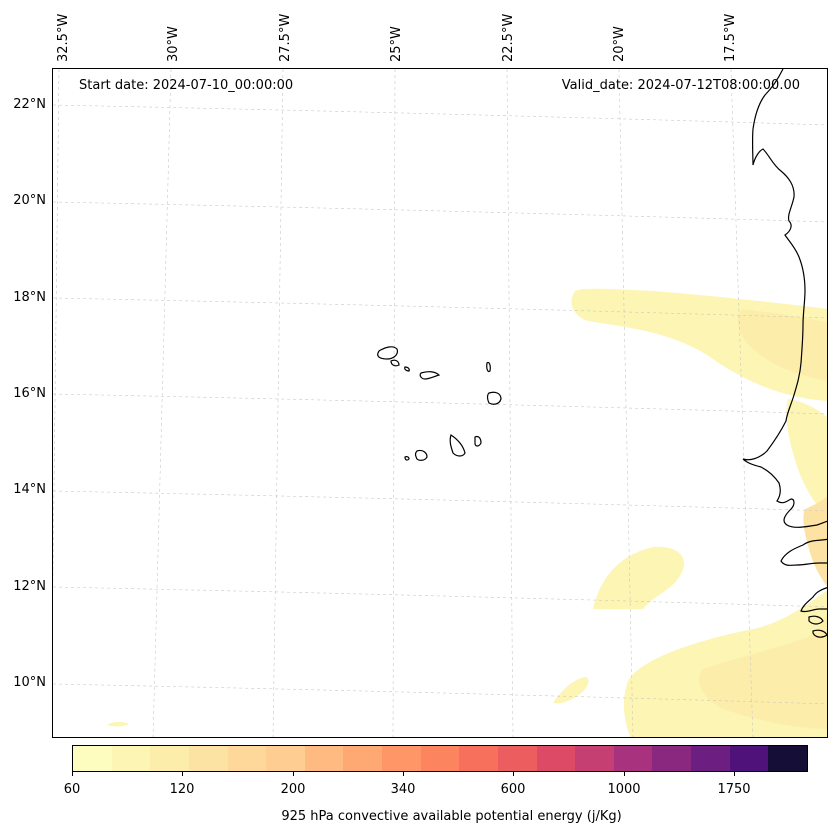  Describe the element at coordinates (784, 298) in the screenshot. I see `africa-coastline` at that location.